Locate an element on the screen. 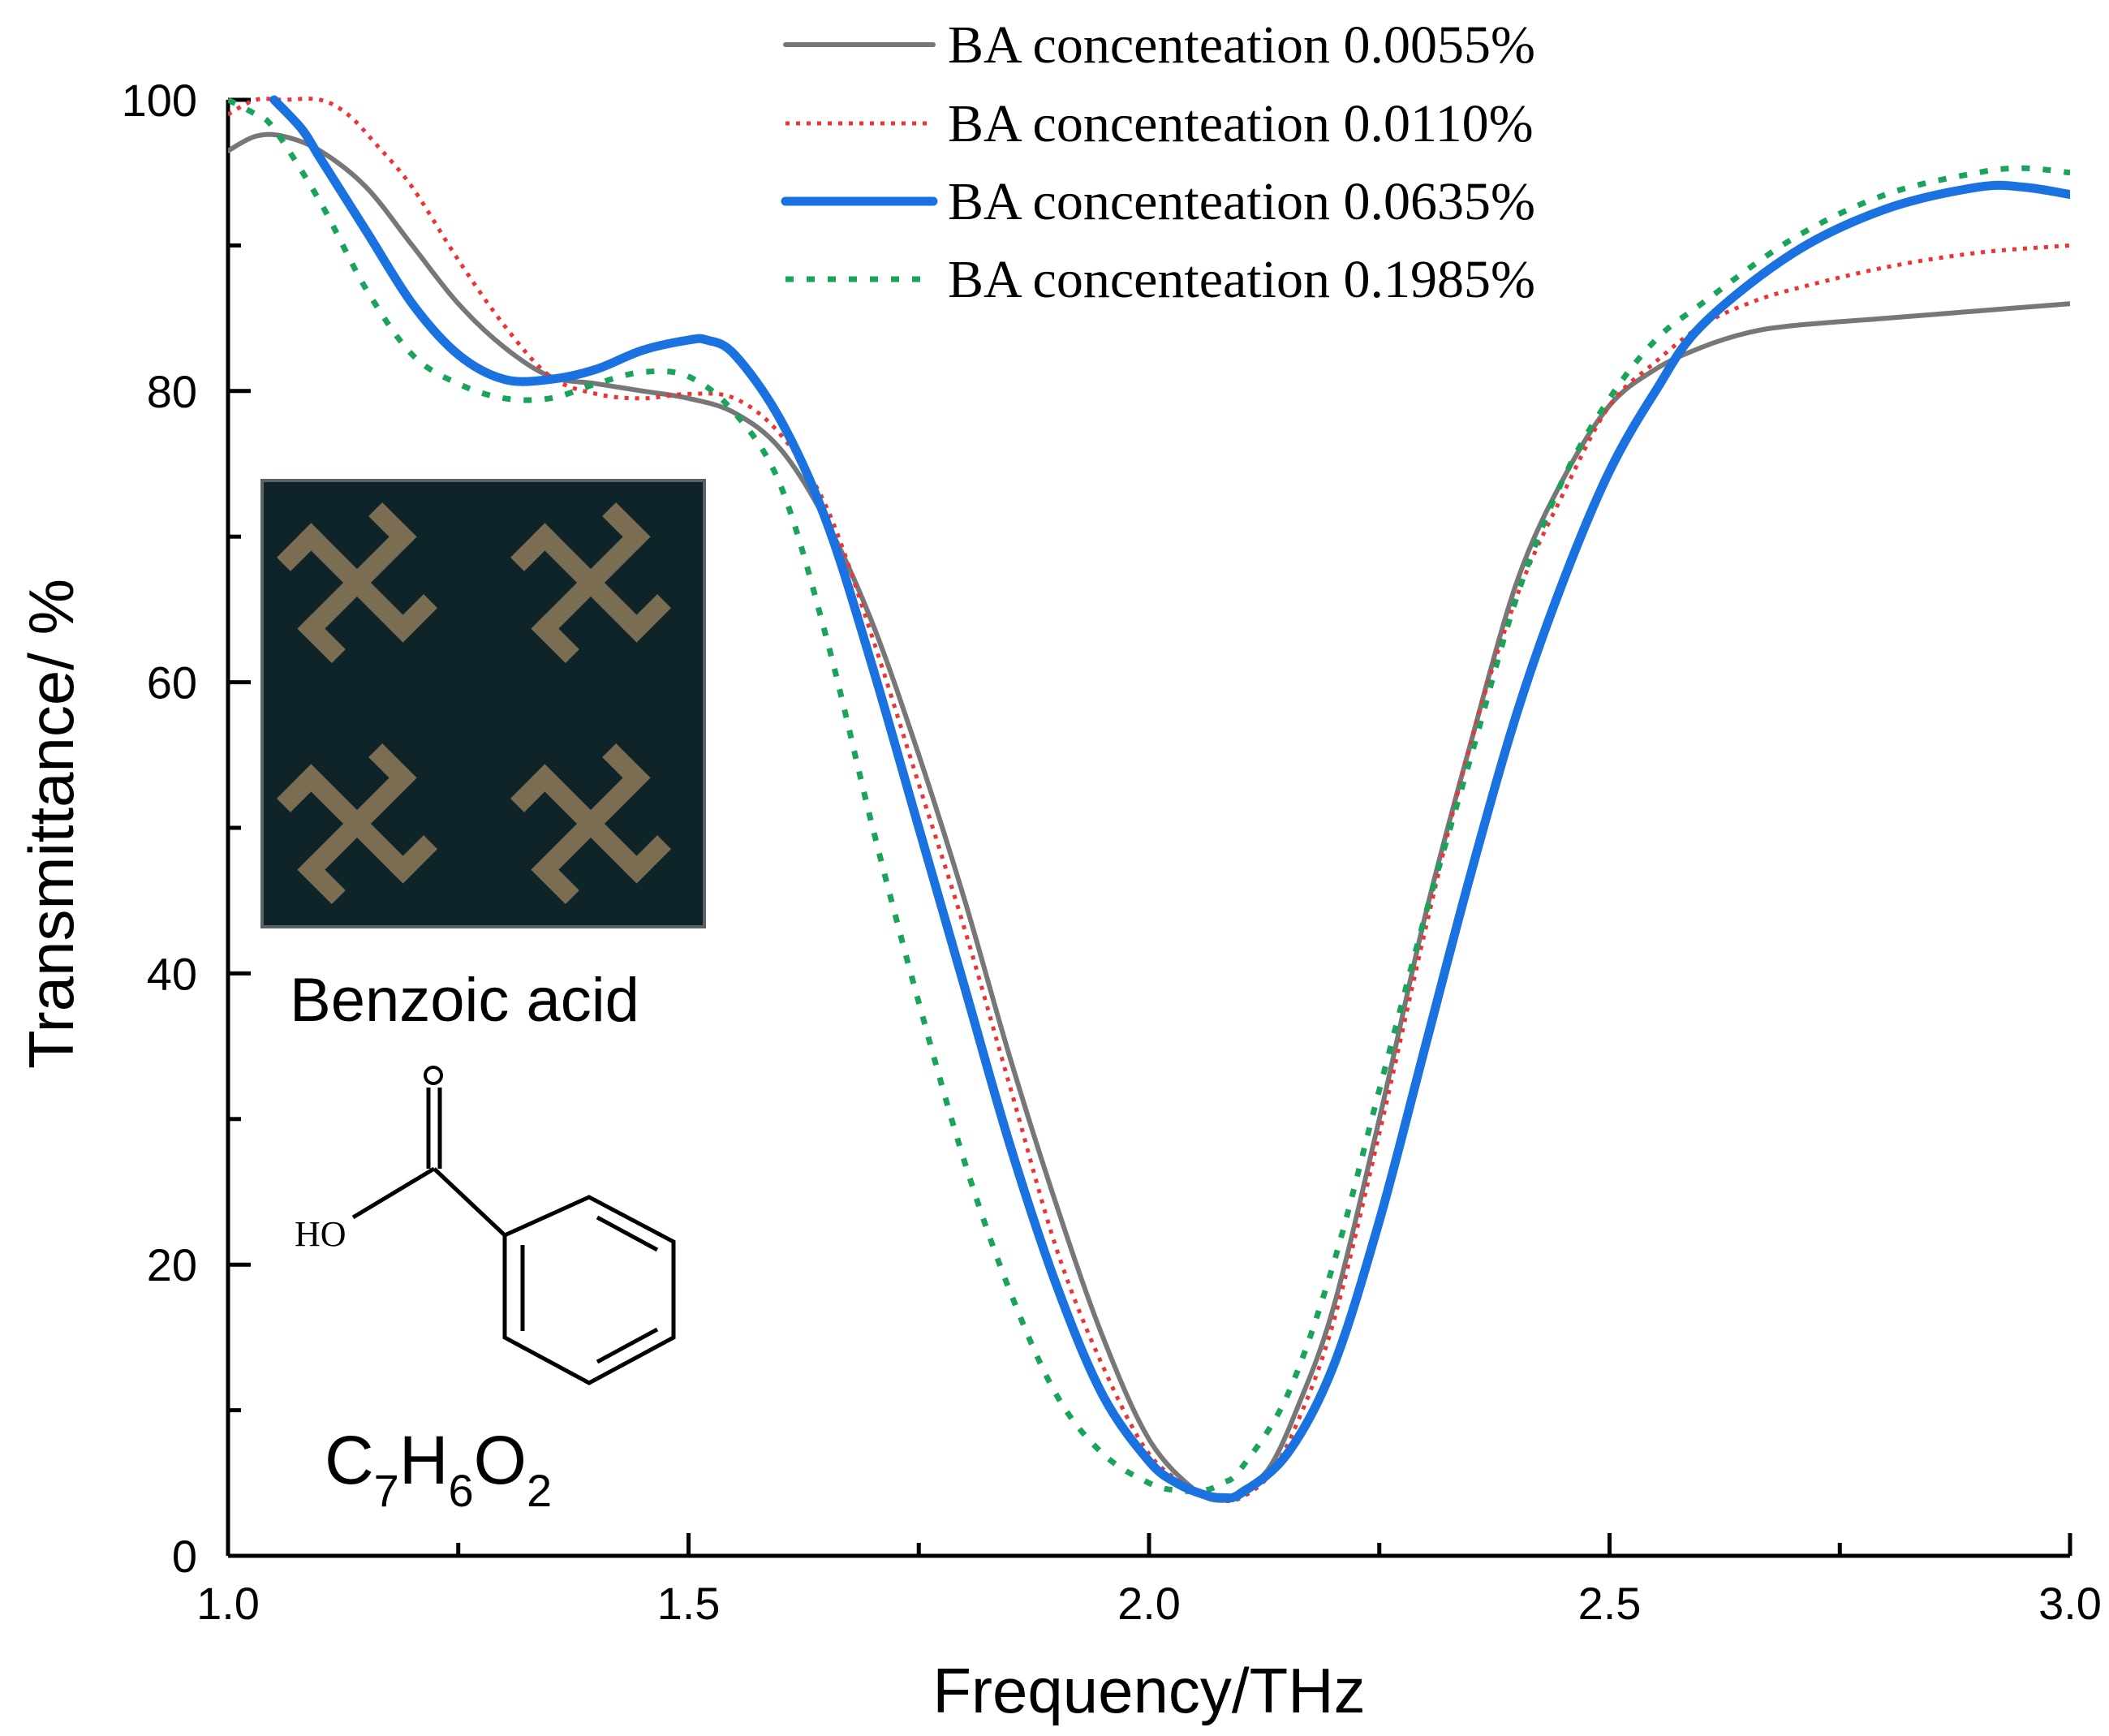 The width and height of the screenshot is (2109, 1736). x-tick-label: 2.5 is located at coordinates (1610, 1604).